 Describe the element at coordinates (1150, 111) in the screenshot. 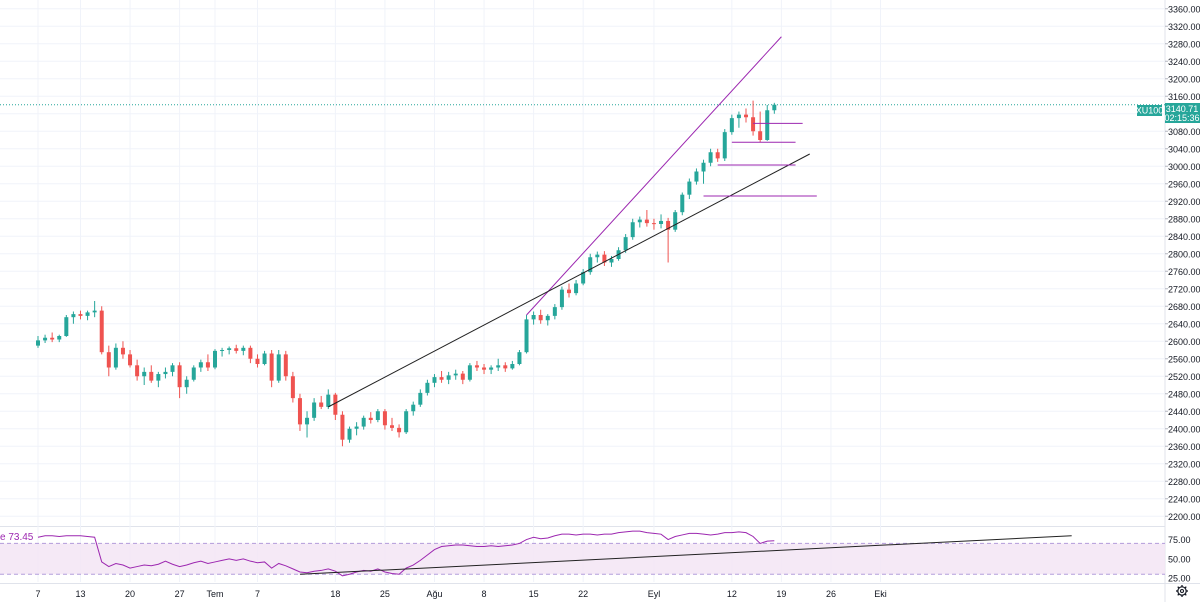

I see `symbol-tag: XU100` at that location.